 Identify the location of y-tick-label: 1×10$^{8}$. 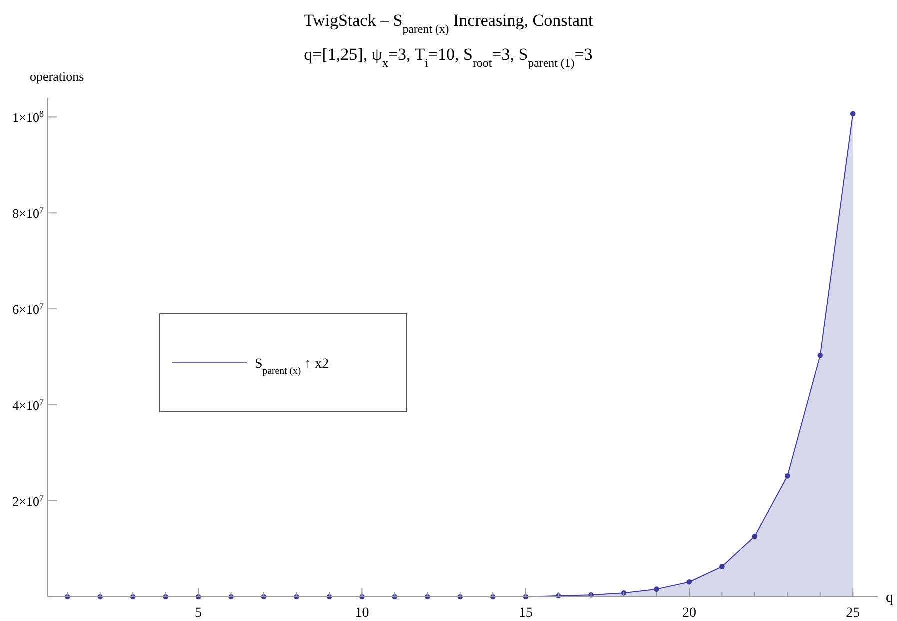
(28, 117).